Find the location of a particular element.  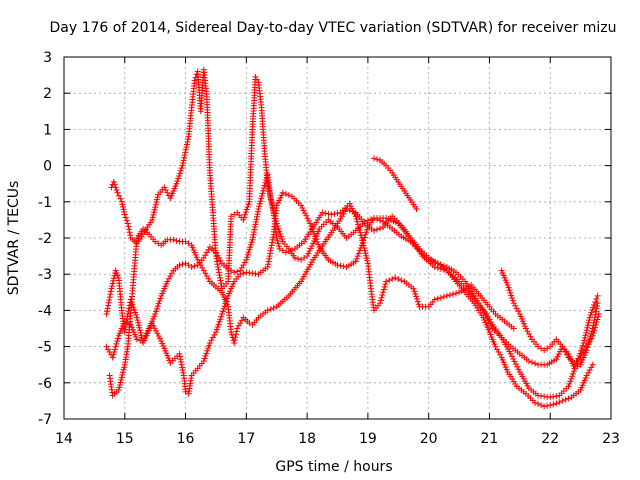

y-tick-label: -6 is located at coordinates (45, 384).